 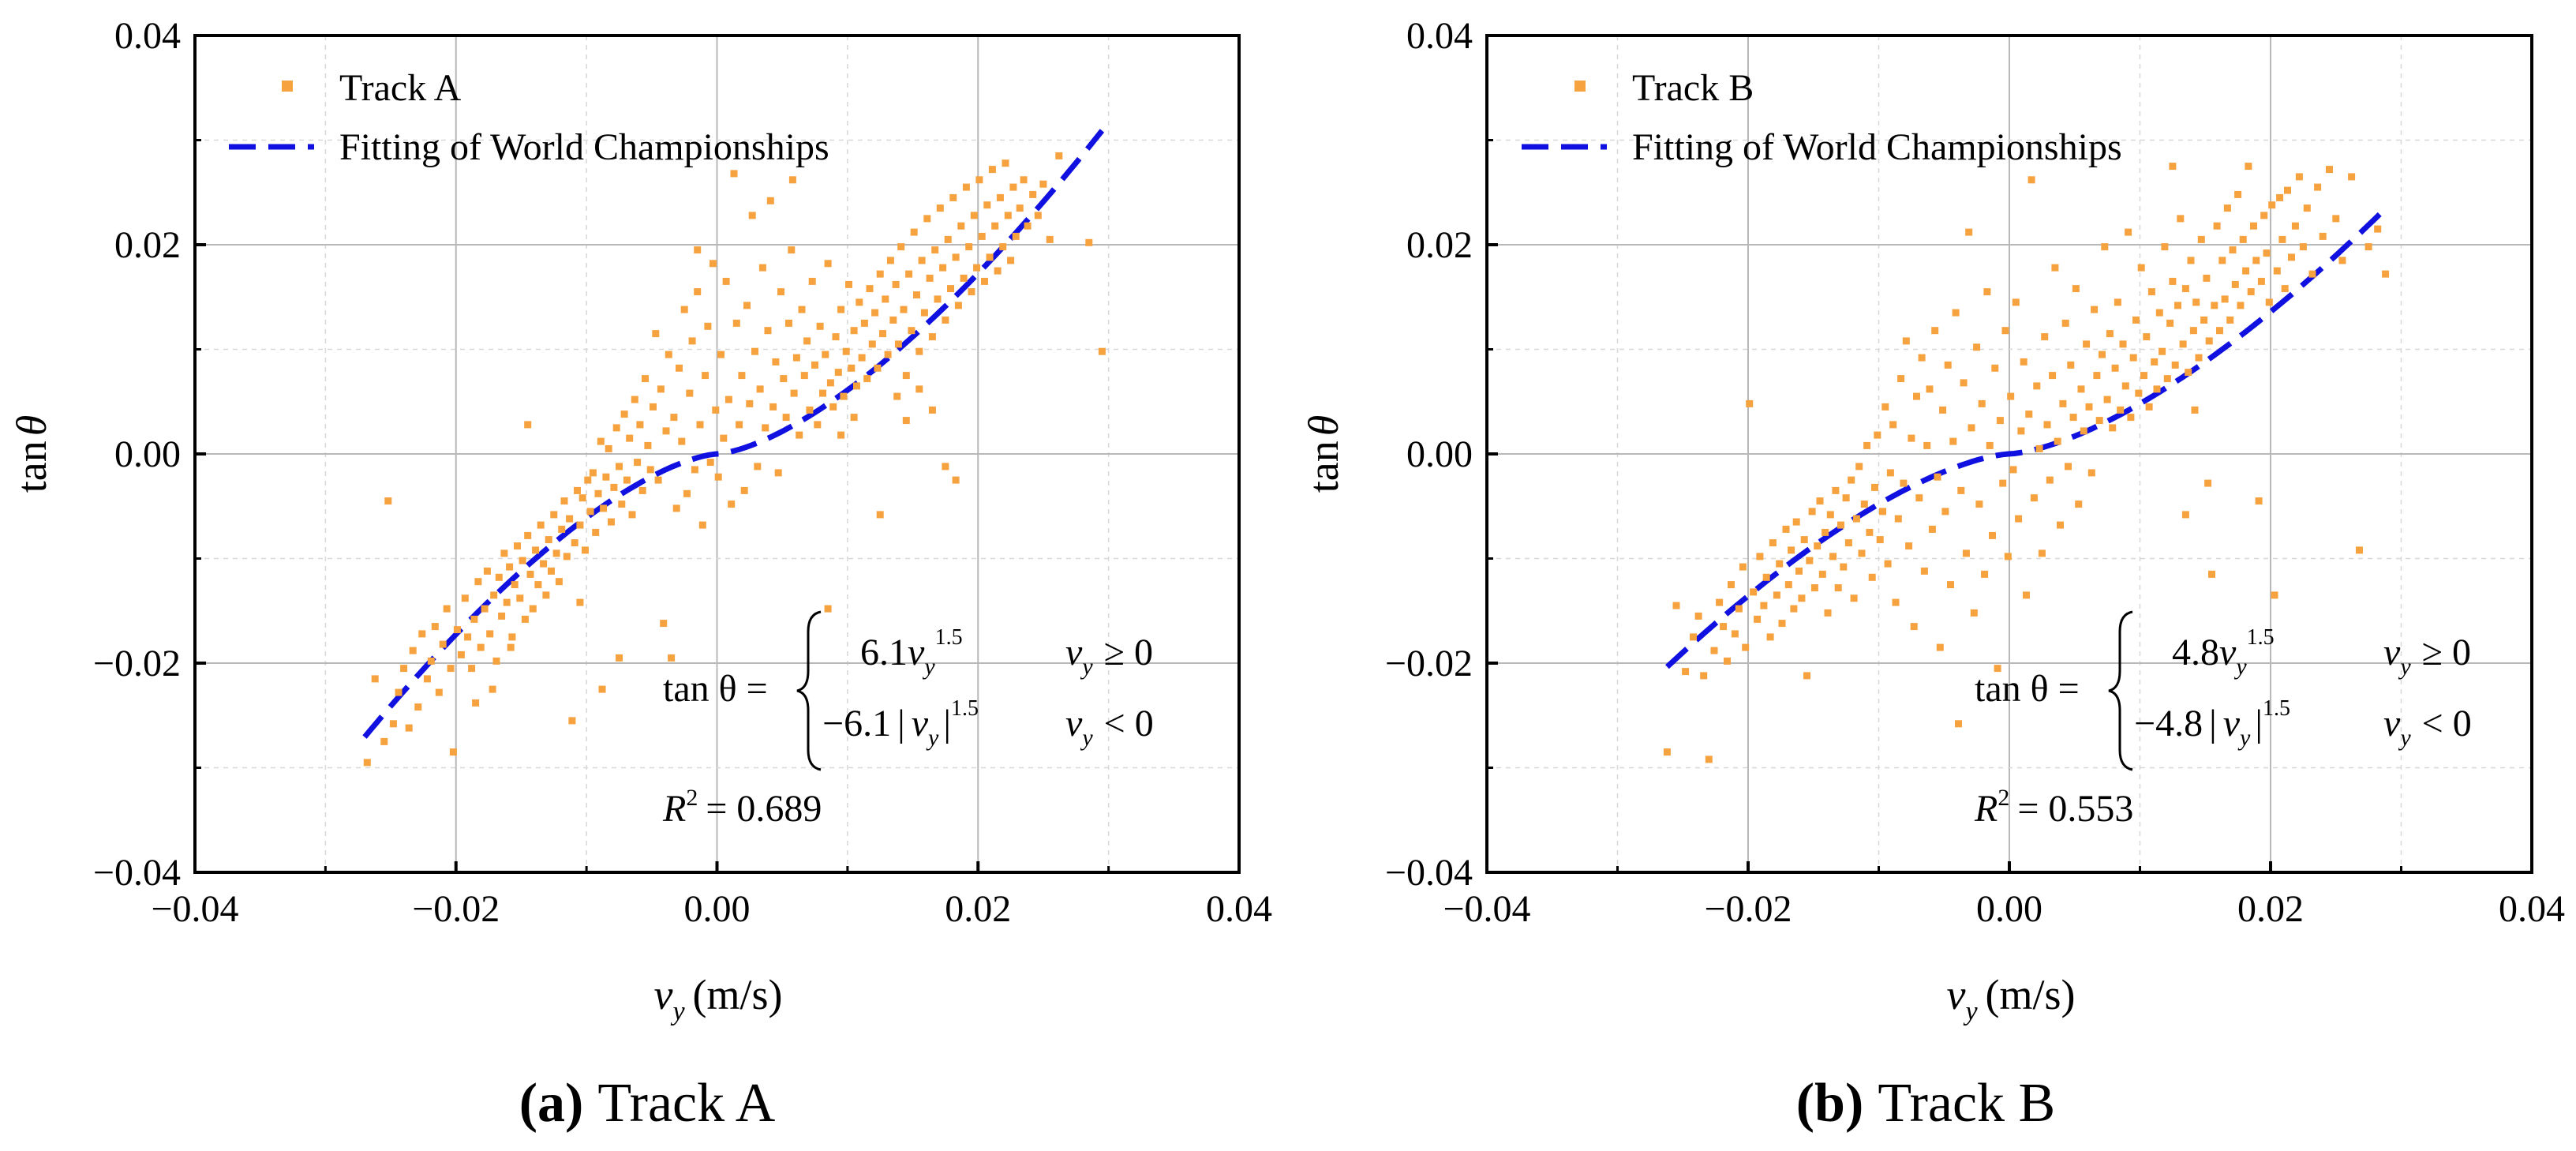 I want to click on equation-lhs-a: tan θ =, so click(x=715, y=689).